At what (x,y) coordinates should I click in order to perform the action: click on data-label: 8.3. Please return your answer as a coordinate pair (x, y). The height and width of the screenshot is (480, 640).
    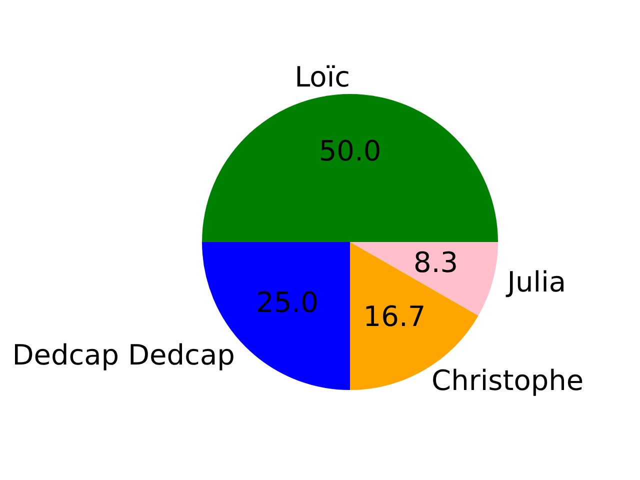
    Looking at the image, I should click on (436, 263).